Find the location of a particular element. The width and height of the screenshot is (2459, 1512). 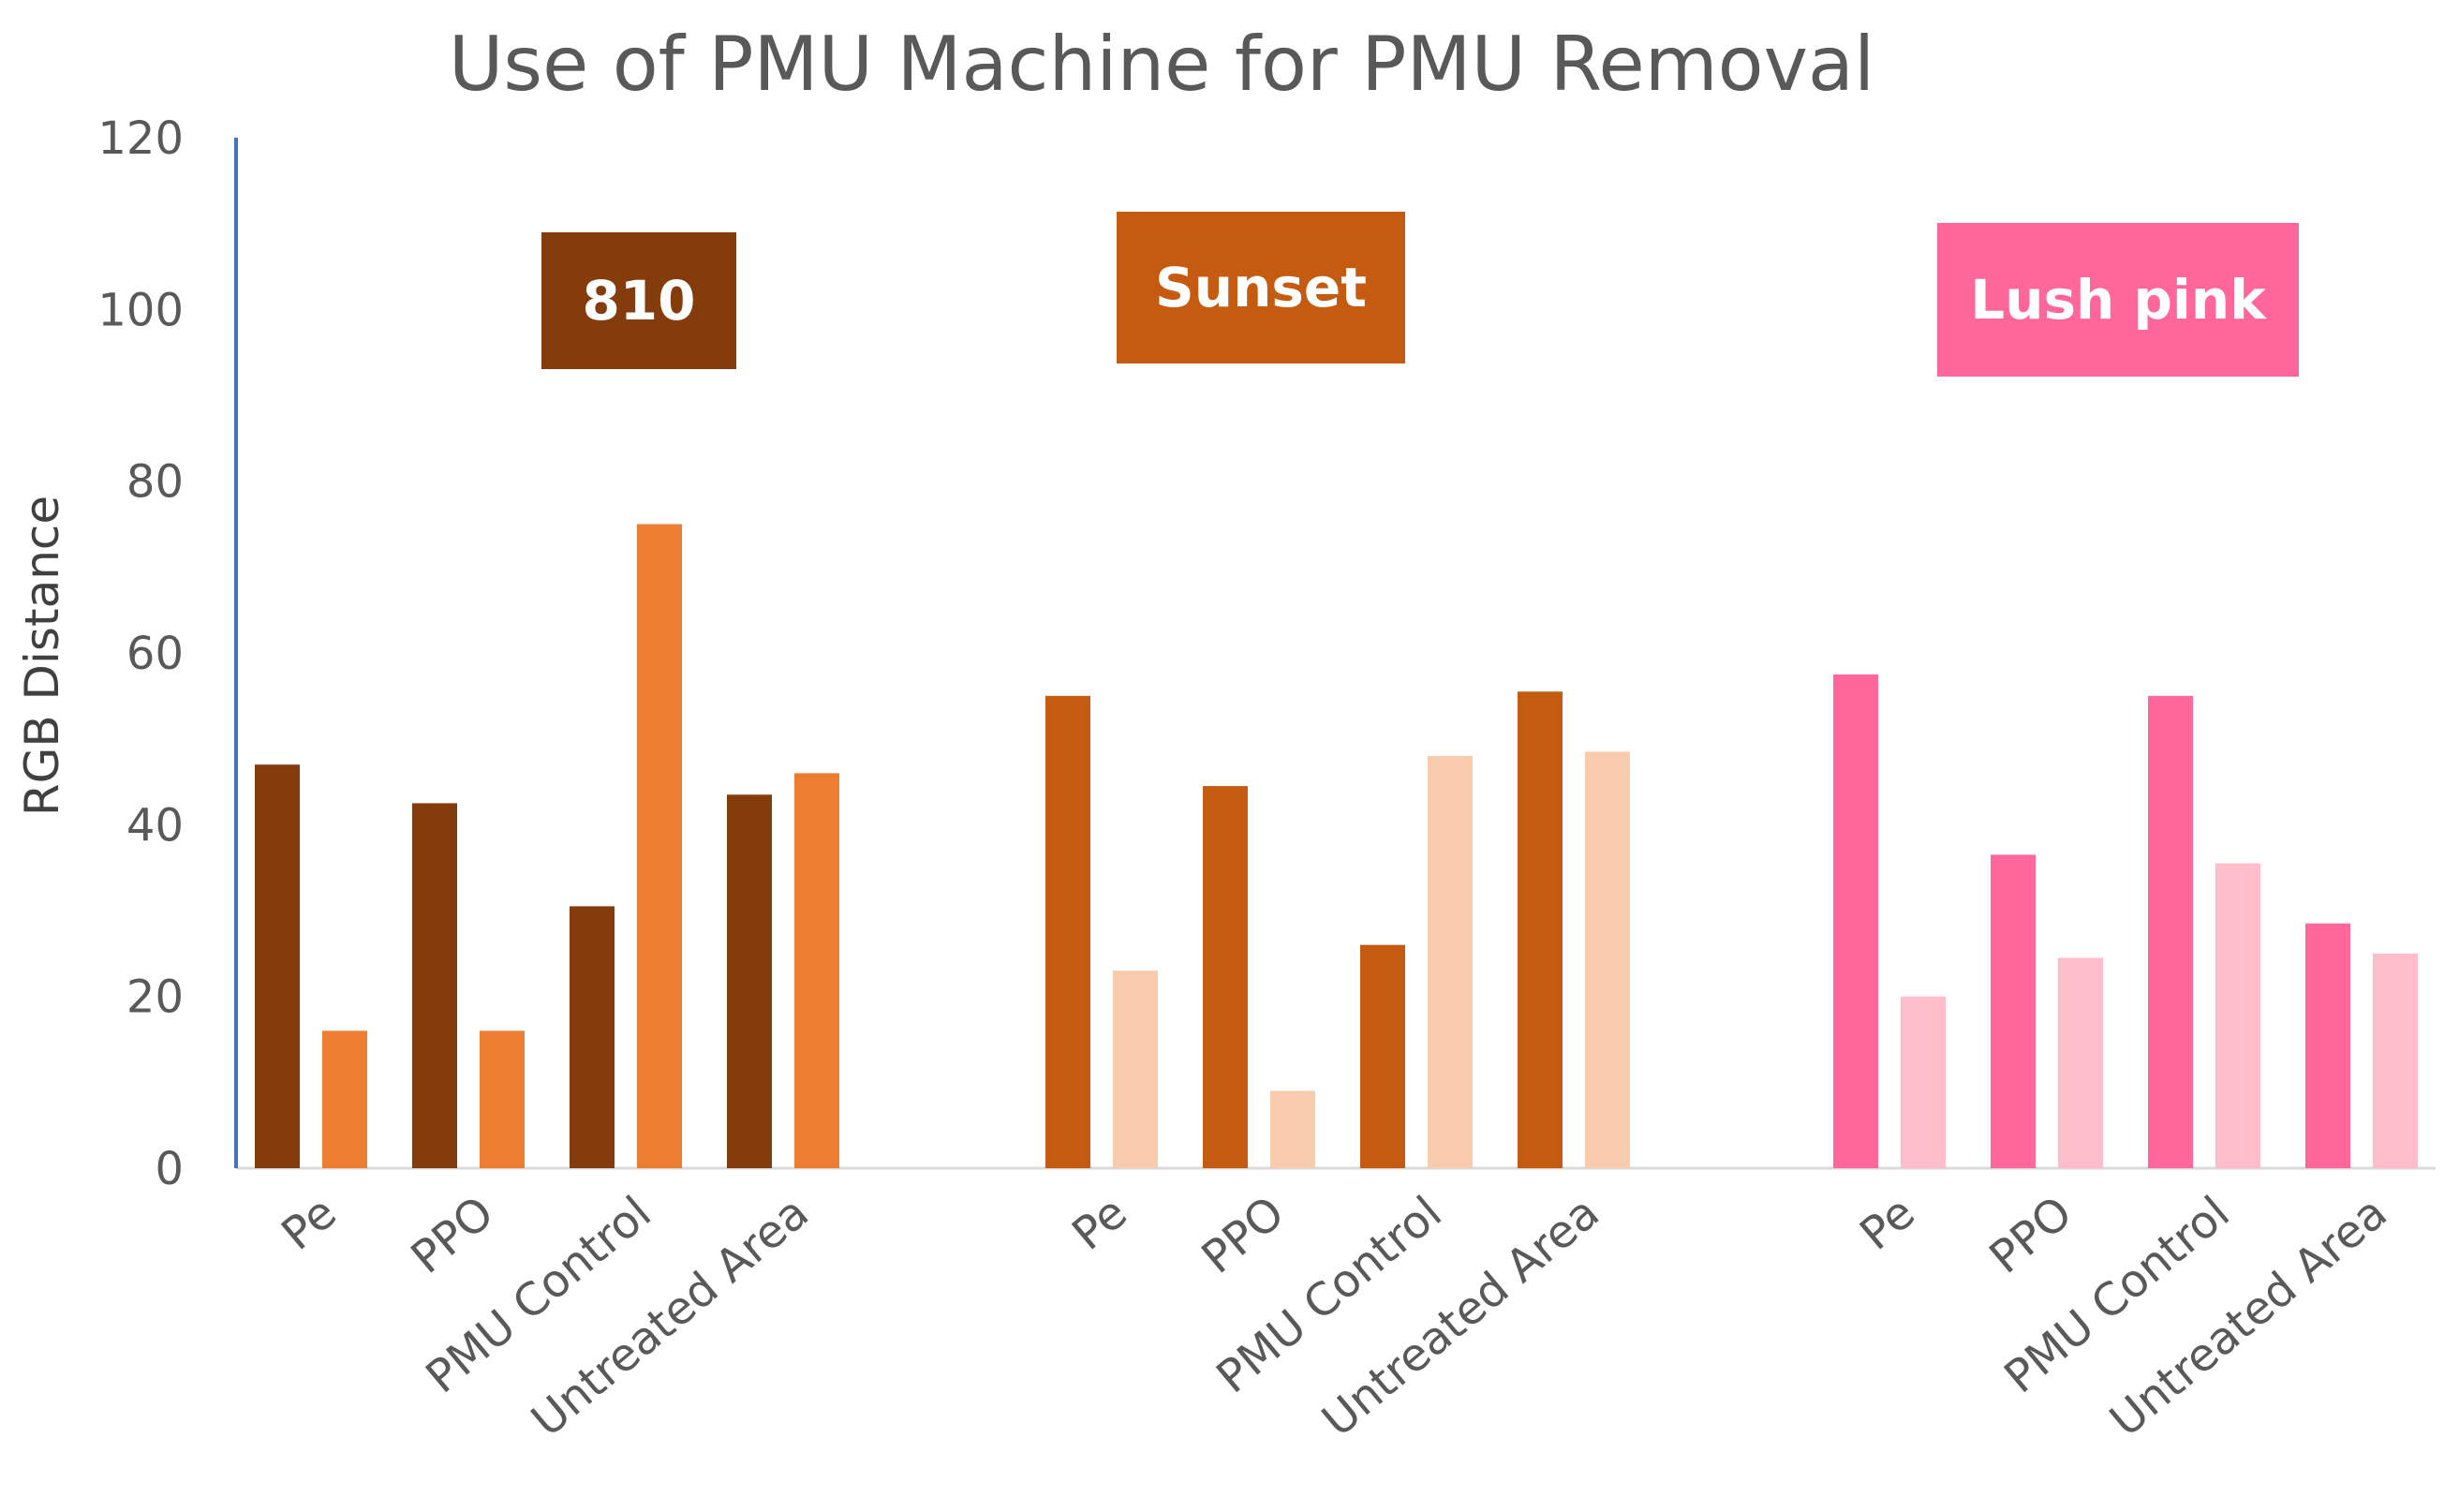

y-tick-label: 60 is located at coordinates (155, 654).